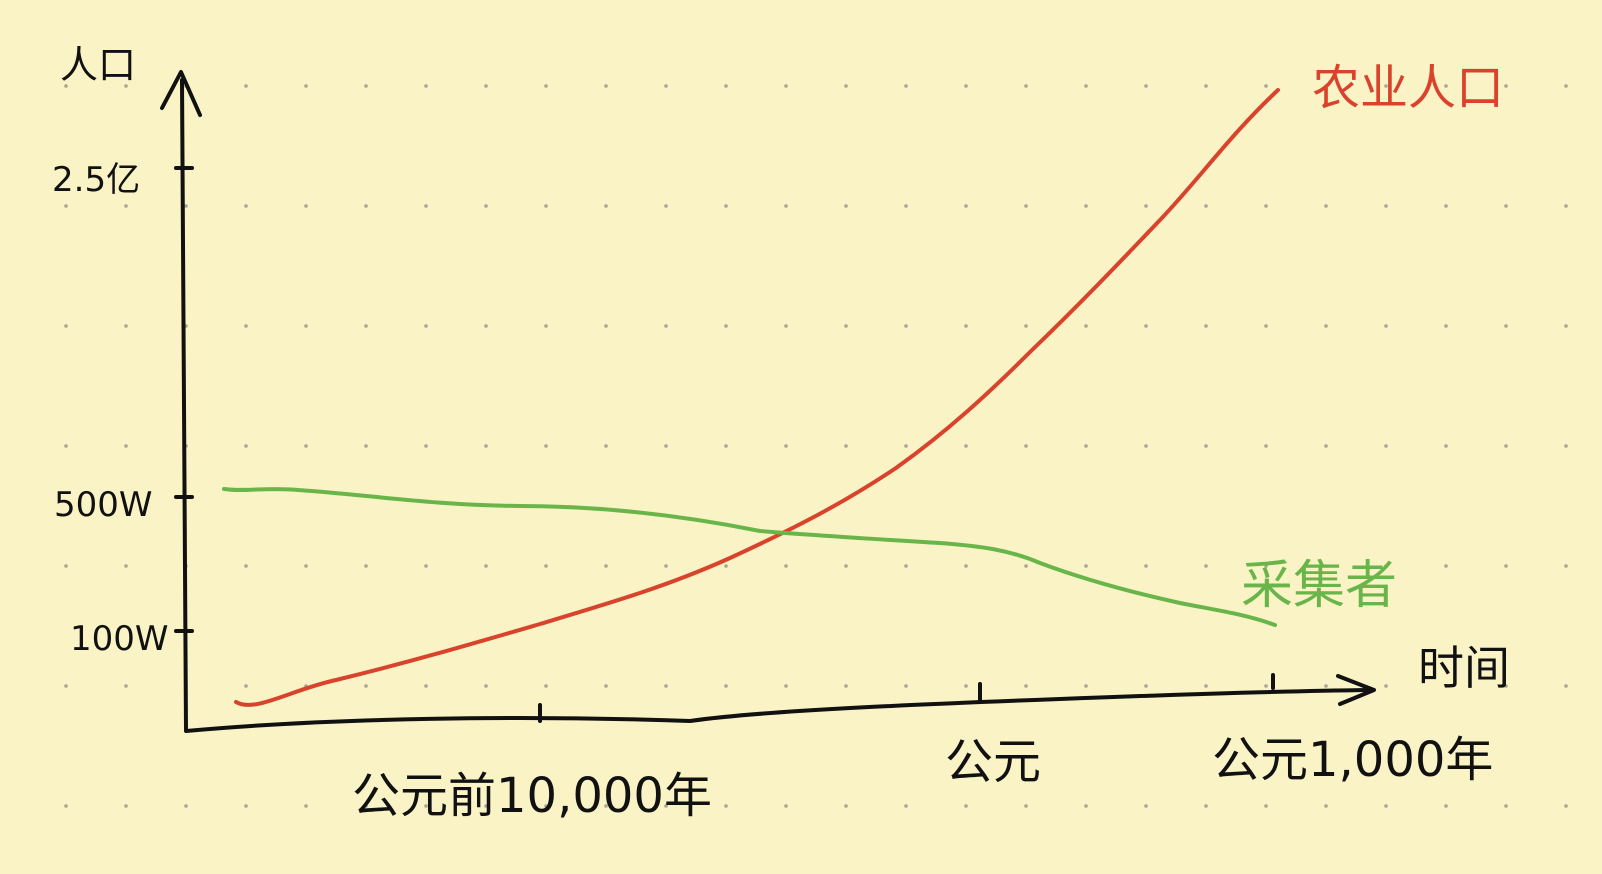 The height and width of the screenshot is (874, 1602). Describe the element at coordinates (993, 762) in the screenshot. I see `x-tick-label-ce: 公元` at that location.